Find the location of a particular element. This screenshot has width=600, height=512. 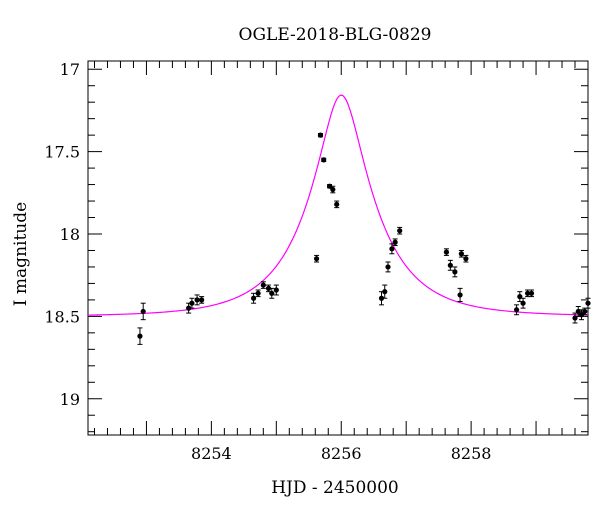

y-tick-label: 17 is located at coordinates (70, 69).